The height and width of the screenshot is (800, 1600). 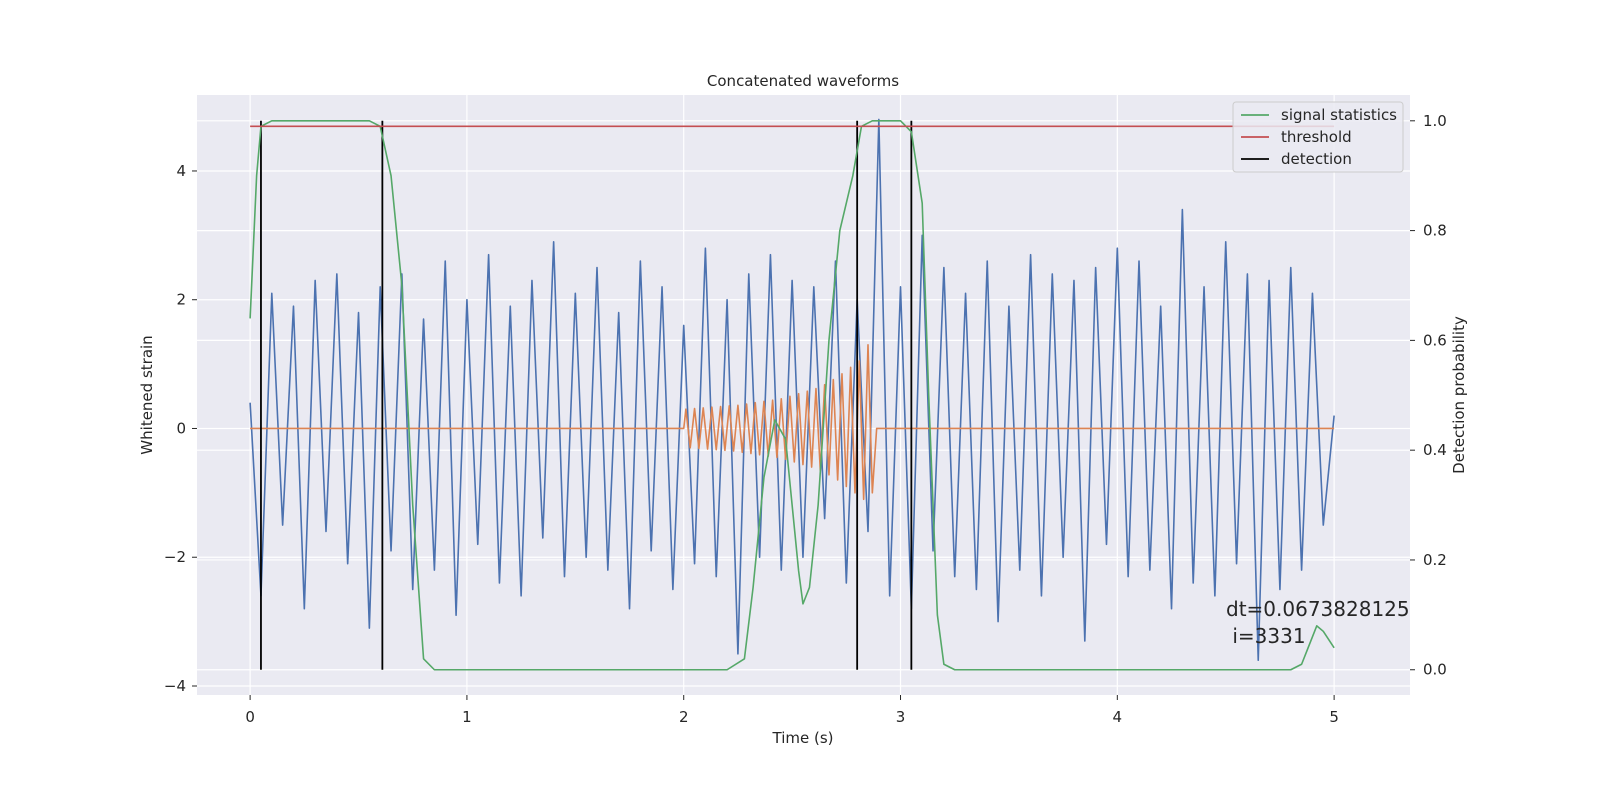 I want to click on x-tick-label: 3, so click(x=901, y=717).